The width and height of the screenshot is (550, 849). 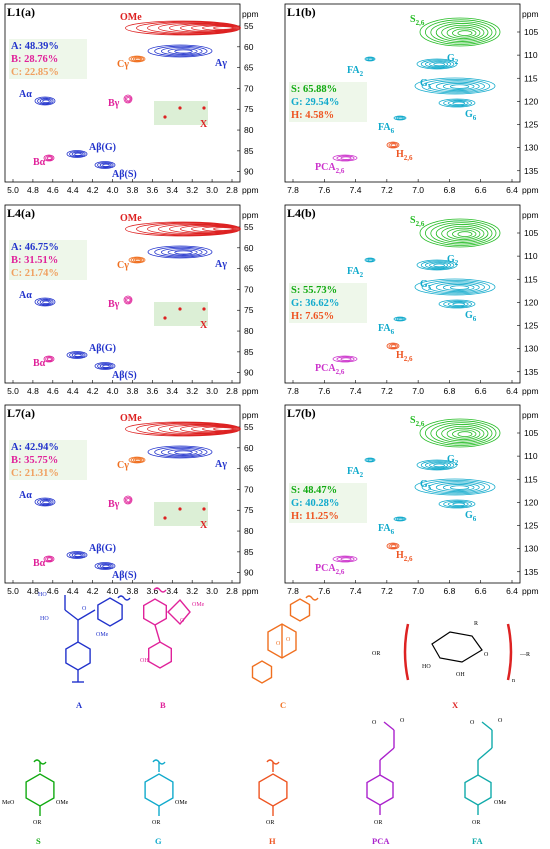 I want to click on g5-peak, so click(x=455, y=487).